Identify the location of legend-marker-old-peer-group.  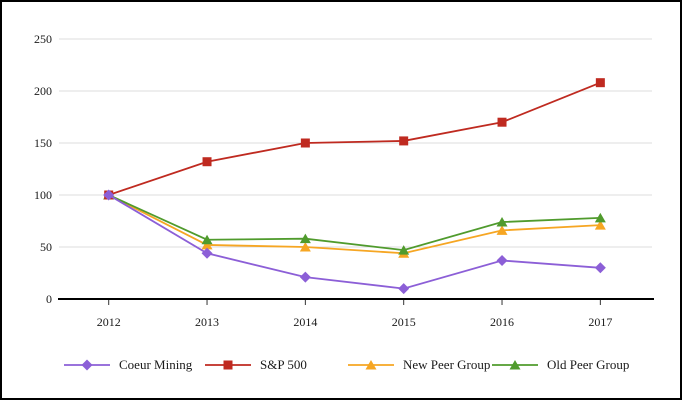
(515, 365).